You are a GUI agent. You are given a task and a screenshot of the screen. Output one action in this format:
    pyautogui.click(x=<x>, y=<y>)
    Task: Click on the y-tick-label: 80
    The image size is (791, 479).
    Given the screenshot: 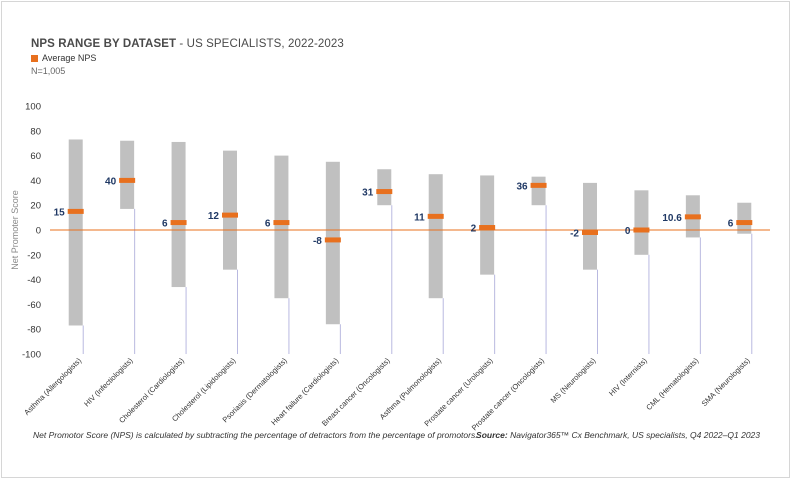 What is the action you would take?
    pyautogui.click(x=35, y=131)
    